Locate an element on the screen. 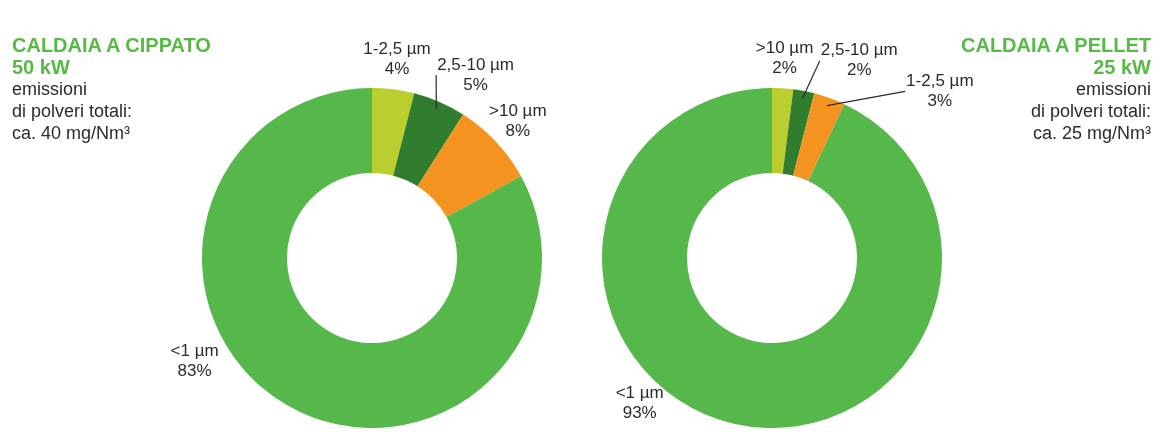 This screenshot has height=432, width=1163. data-label: 8% is located at coordinates (518, 130).